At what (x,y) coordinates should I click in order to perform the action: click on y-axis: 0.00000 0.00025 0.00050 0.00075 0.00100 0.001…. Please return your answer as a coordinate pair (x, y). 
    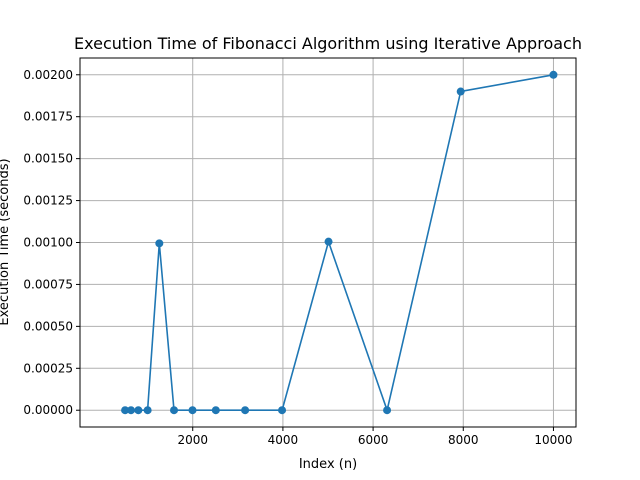
    Looking at the image, I should click on (51, 242).